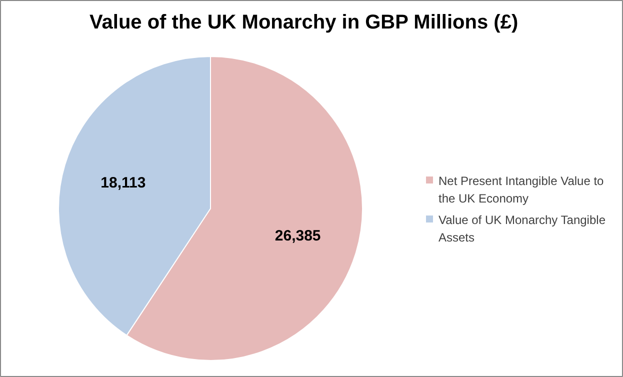 The image size is (623, 377). Describe the element at coordinates (522, 228) in the screenshot. I see `legend-label: Value of UK Monarchy Tangible Assets` at that location.